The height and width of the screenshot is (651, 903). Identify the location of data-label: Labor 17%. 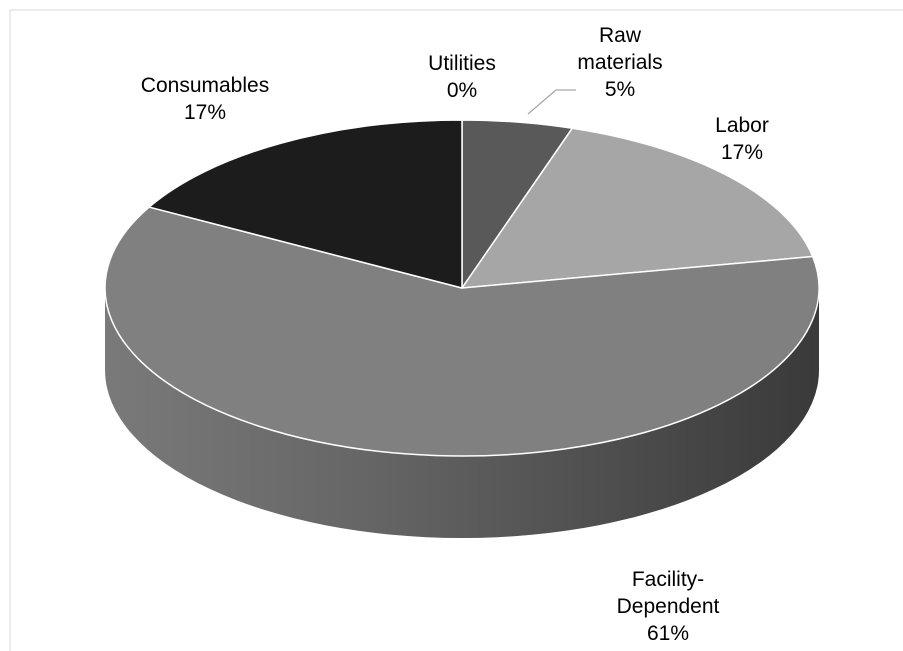
(742, 139).